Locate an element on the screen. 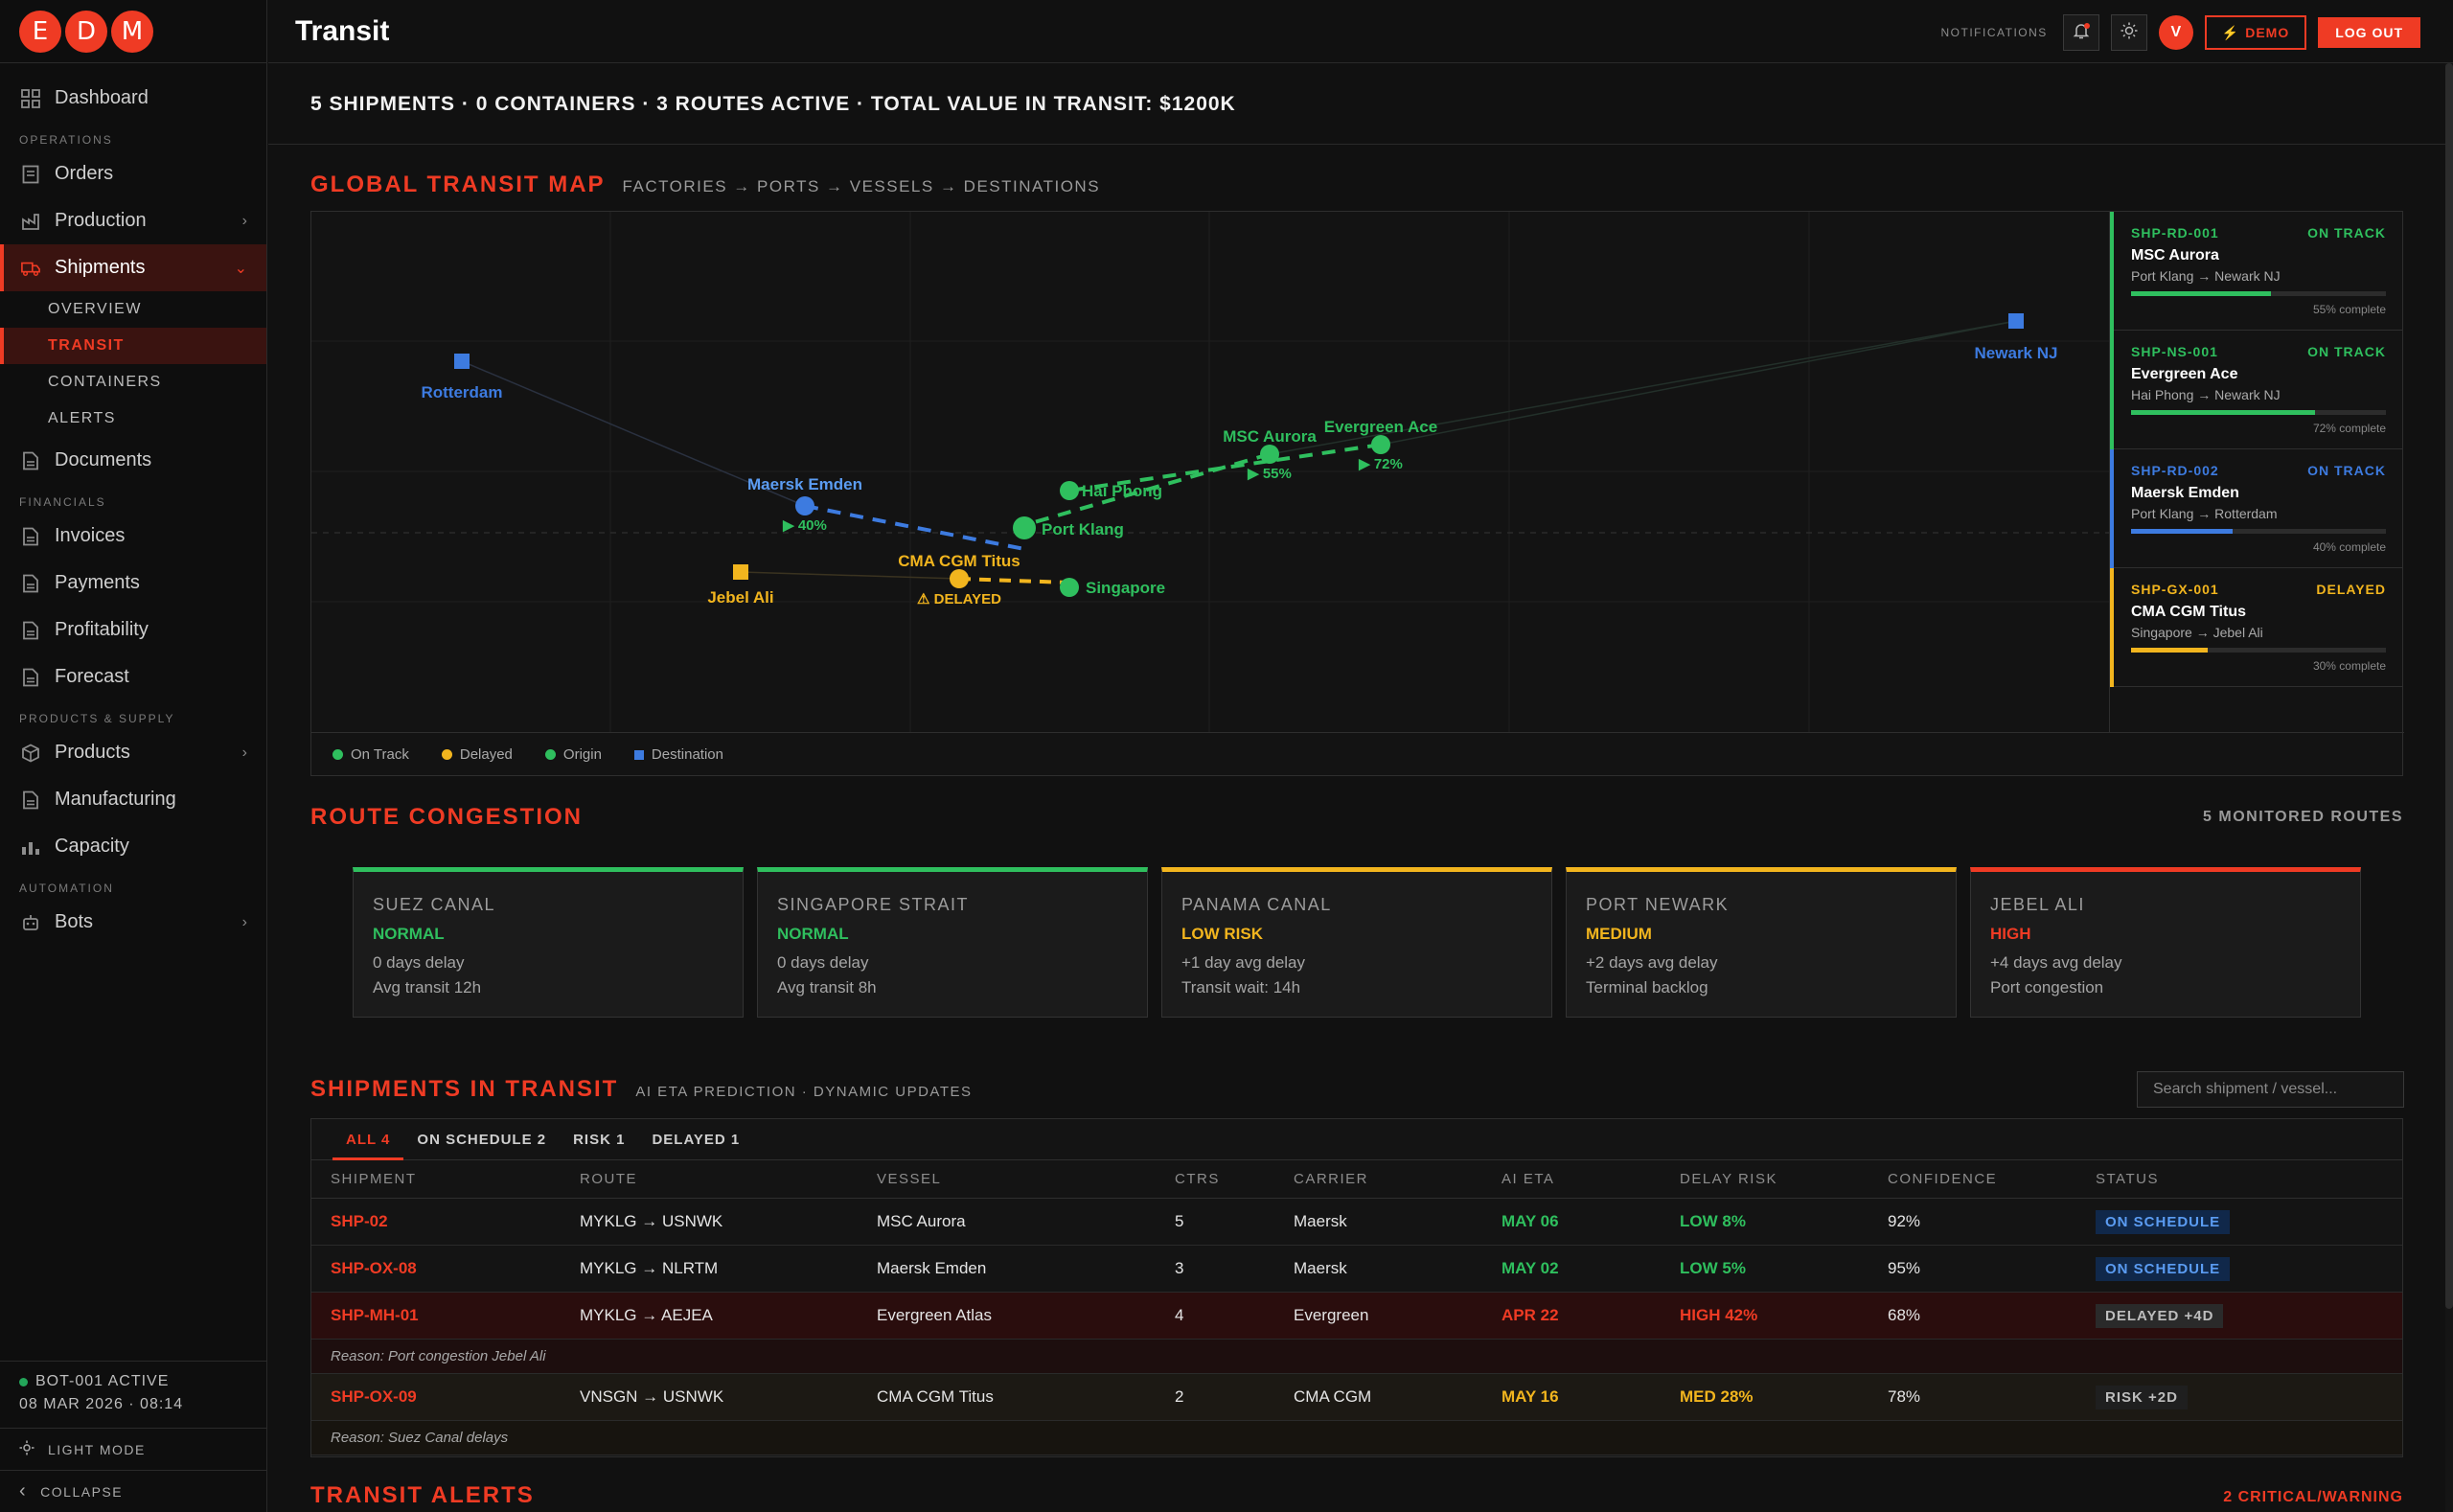 This screenshot has width=2453, height=1512. sidebar-item-invoices: Invoices is located at coordinates (133, 536).